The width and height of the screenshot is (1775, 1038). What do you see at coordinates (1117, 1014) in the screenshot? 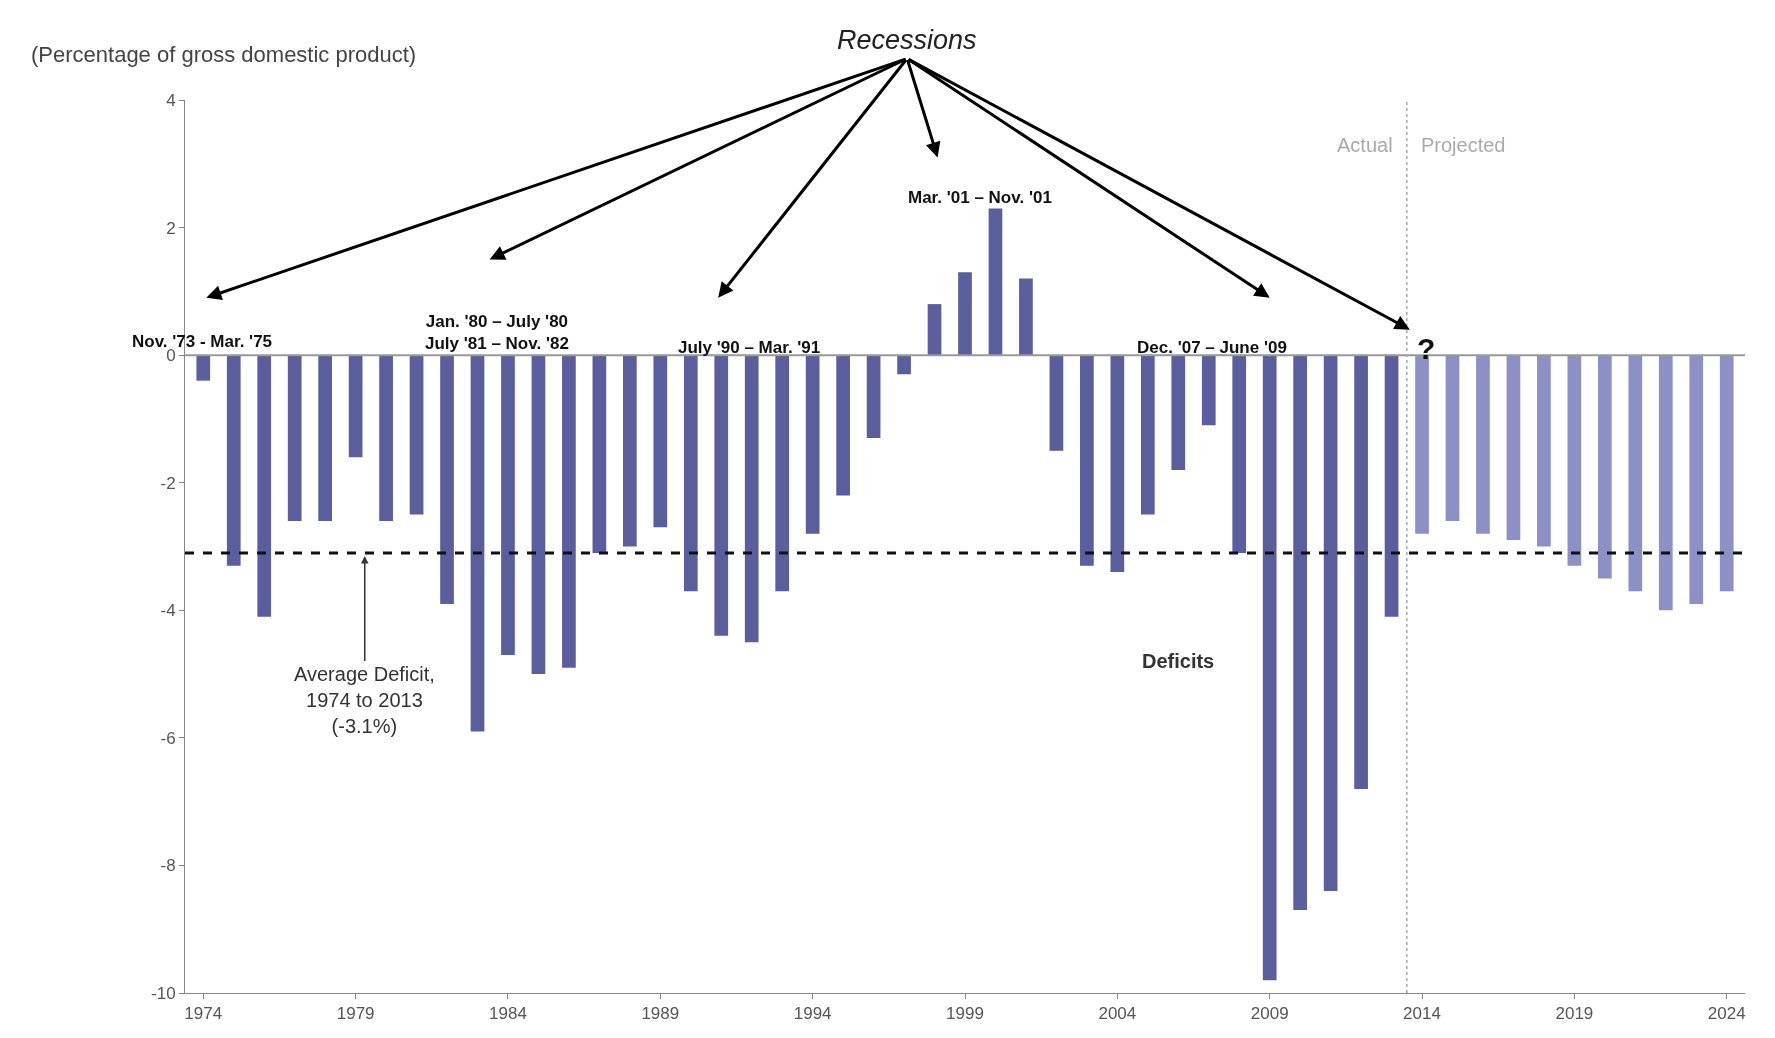
I see `x-tick-label: 2004` at bounding box center [1117, 1014].